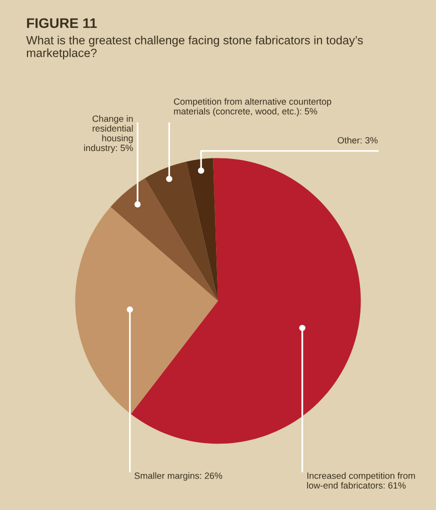 Image resolution: width=436 pixels, height=510 pixels. I want to click on slice-label: Smaller margins: 26%, so click(178, 476).